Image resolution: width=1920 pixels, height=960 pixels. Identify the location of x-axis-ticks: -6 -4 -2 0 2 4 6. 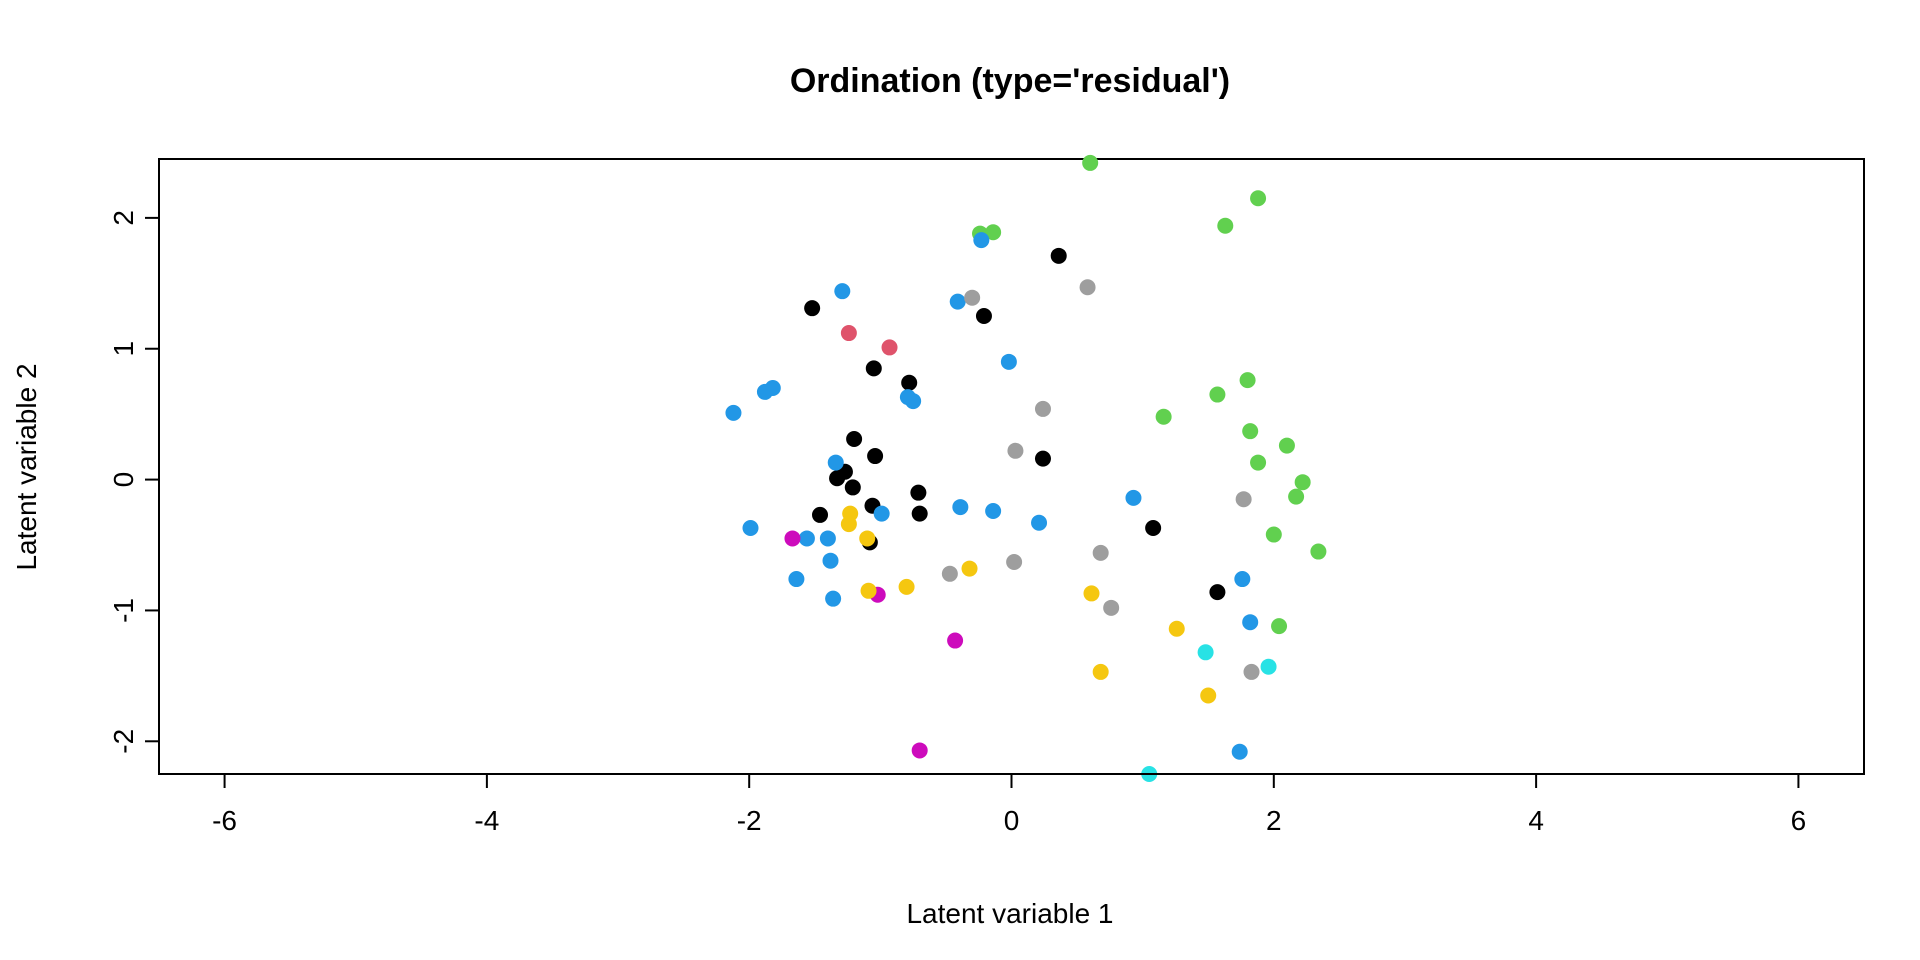
(1009, 805).